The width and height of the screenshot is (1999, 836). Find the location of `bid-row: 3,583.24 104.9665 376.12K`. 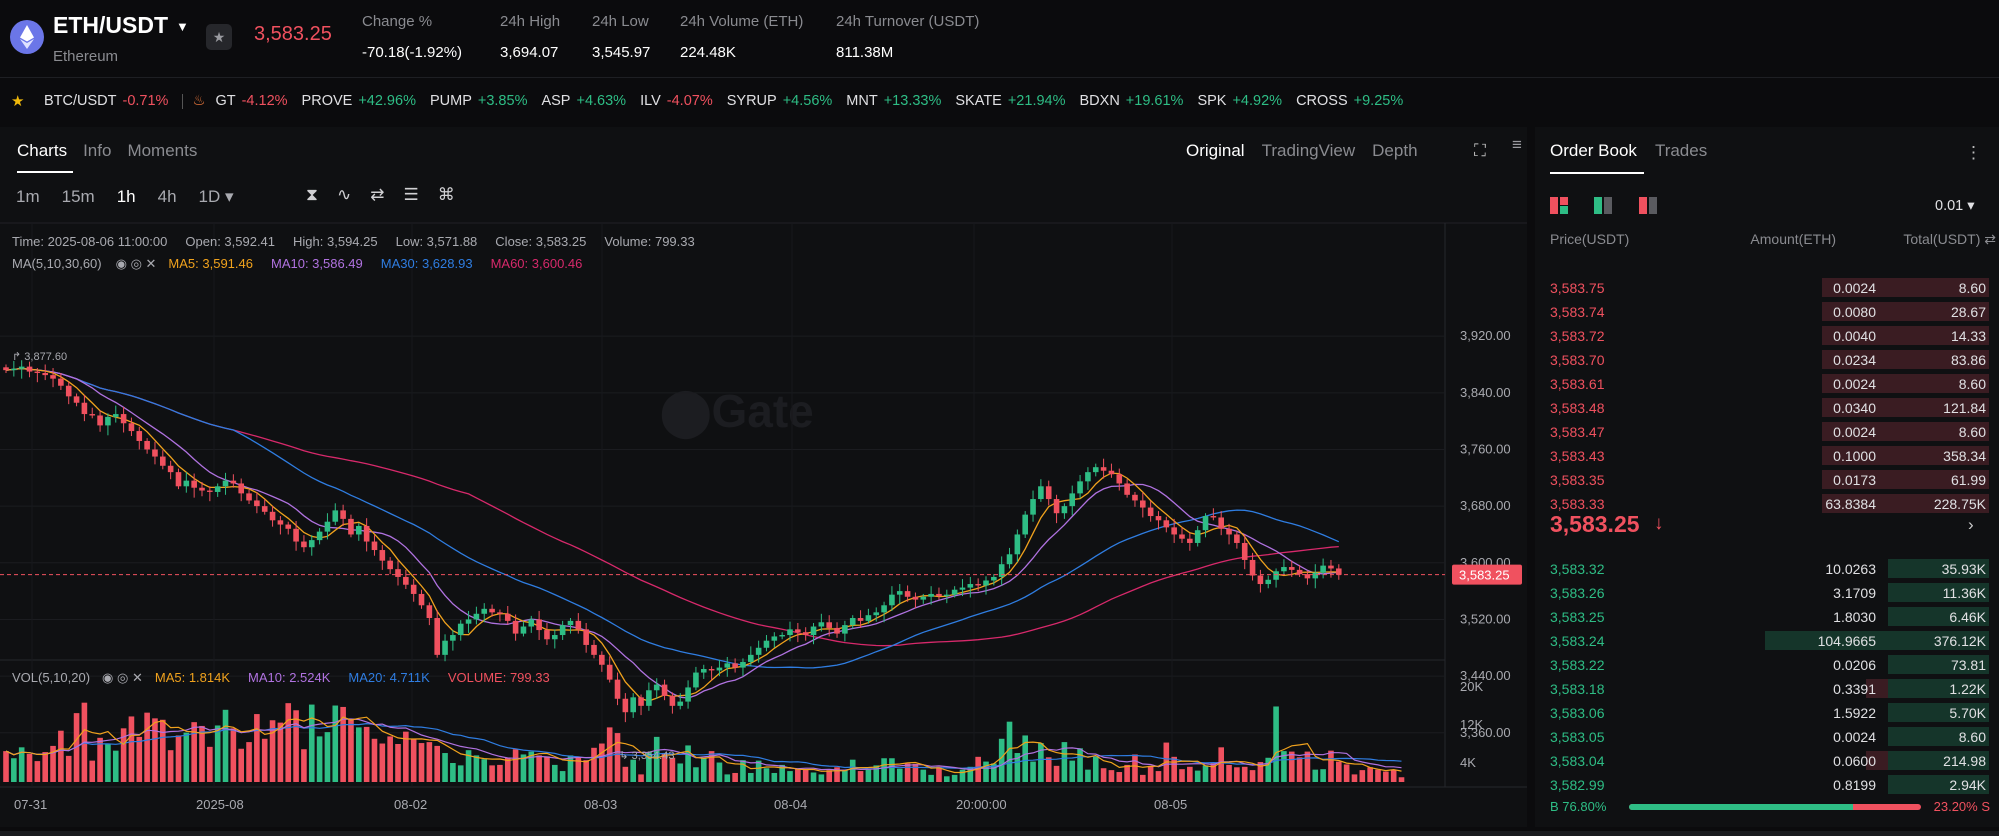

bid-row: 3,583.24 104.9665 376.12K is located at coordinates (1767, 640).